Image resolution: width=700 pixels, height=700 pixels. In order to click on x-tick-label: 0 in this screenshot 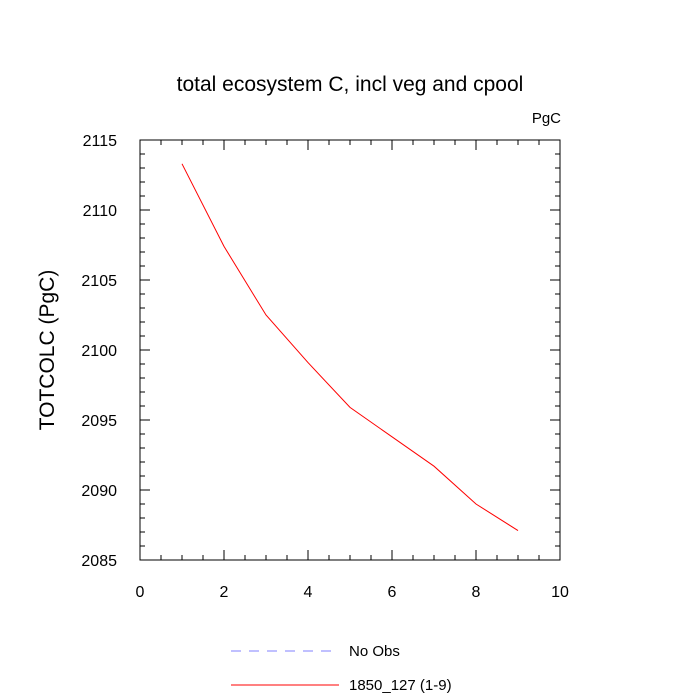, I will do `click(140, 592)`.